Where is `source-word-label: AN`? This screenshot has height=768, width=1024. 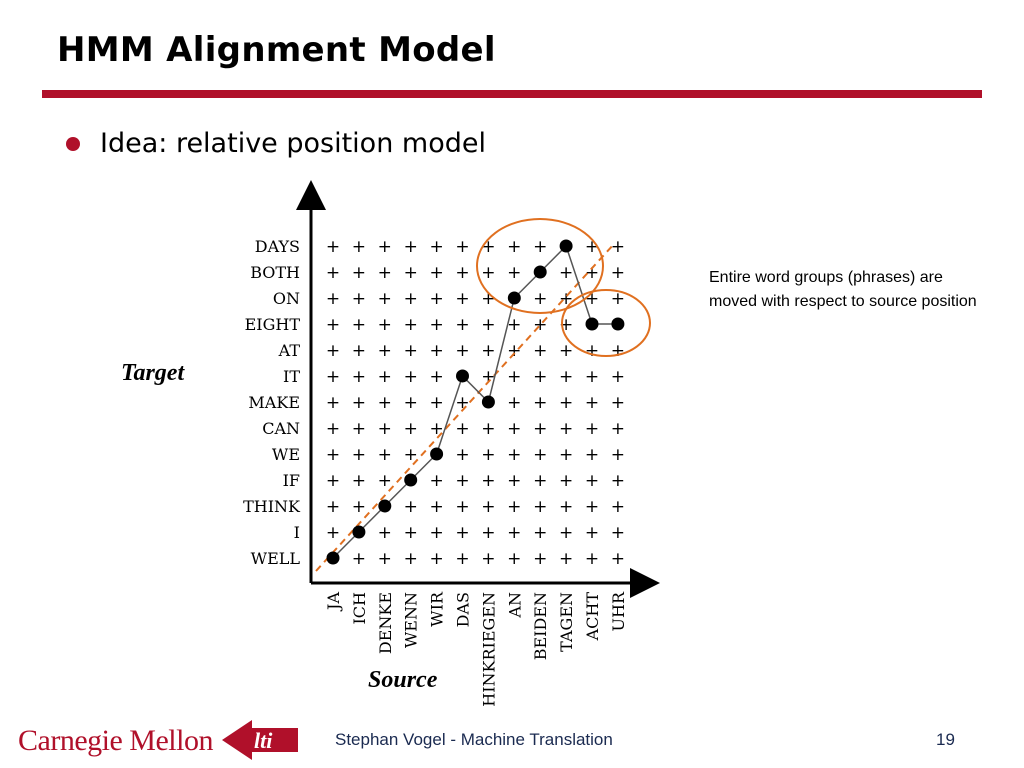
source-word-label: AN is located at coordinates (514, 605).